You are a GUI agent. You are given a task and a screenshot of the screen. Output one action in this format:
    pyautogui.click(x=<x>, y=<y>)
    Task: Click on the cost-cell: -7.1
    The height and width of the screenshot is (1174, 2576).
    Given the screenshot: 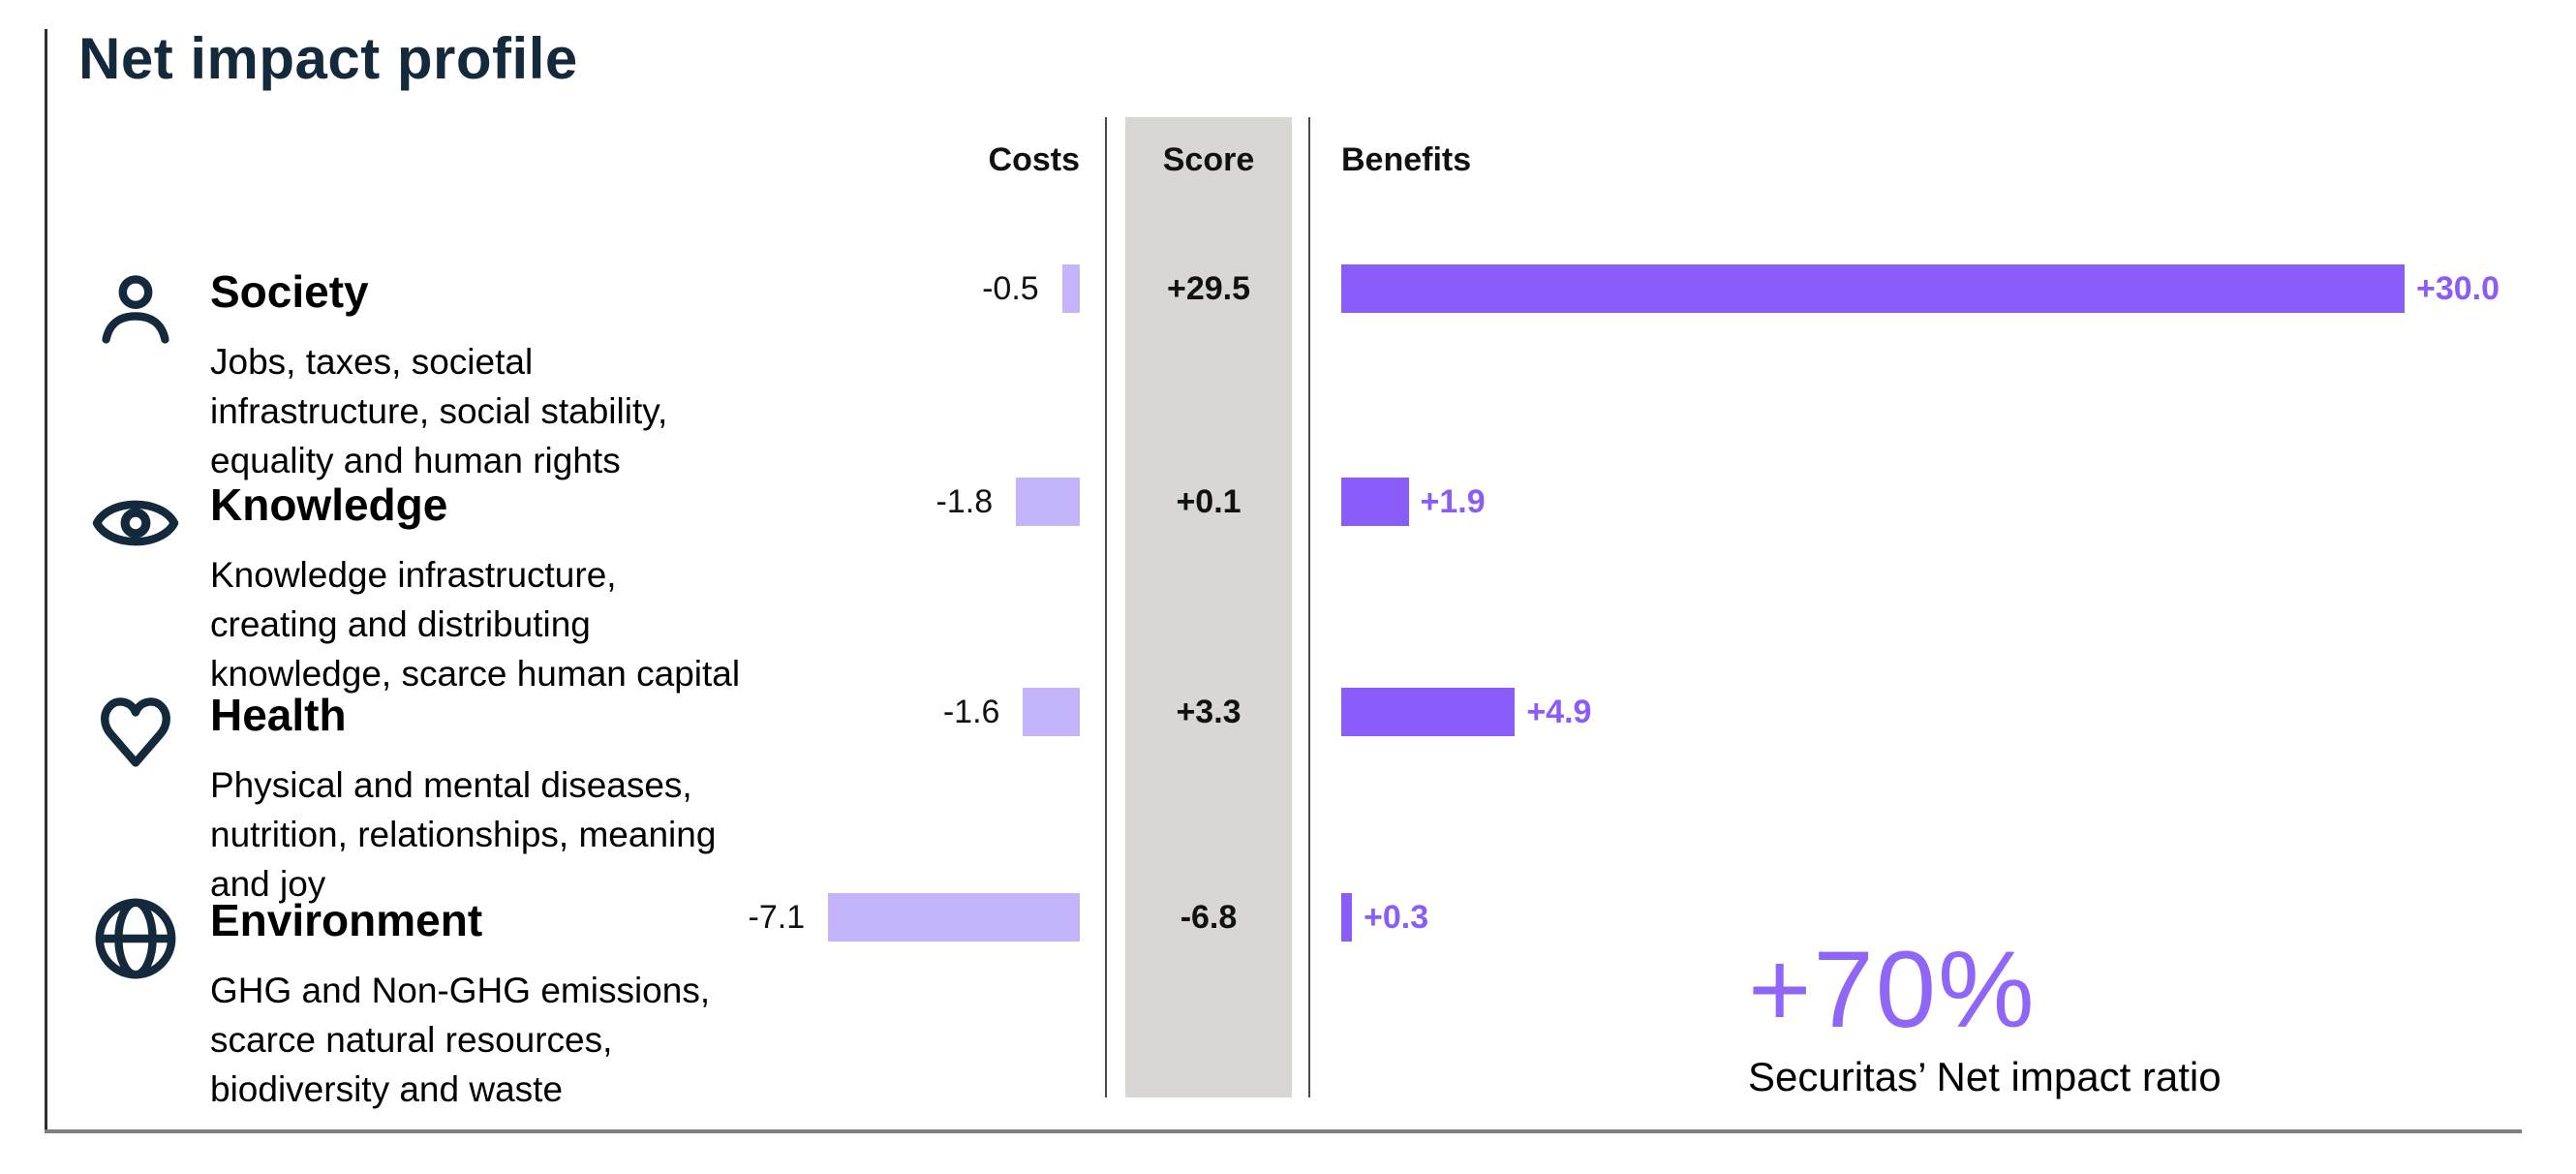 What is the action you would take?
    pyautogui.click(x=830, y=917)
    